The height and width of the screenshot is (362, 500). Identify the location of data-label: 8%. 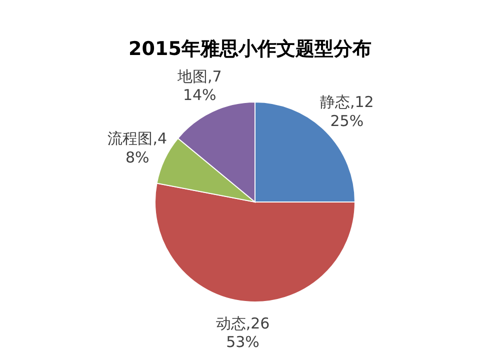
(137, 157).